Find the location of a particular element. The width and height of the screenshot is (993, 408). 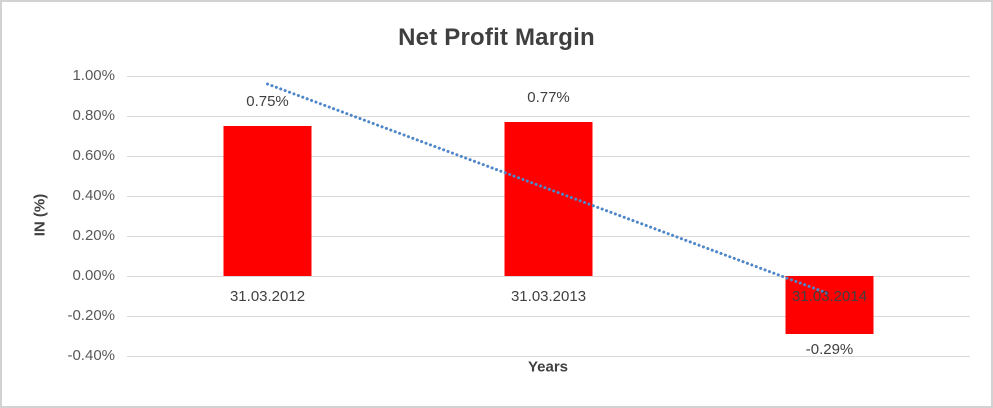

x-axis-title: Years is located at coordinates (548, 367).